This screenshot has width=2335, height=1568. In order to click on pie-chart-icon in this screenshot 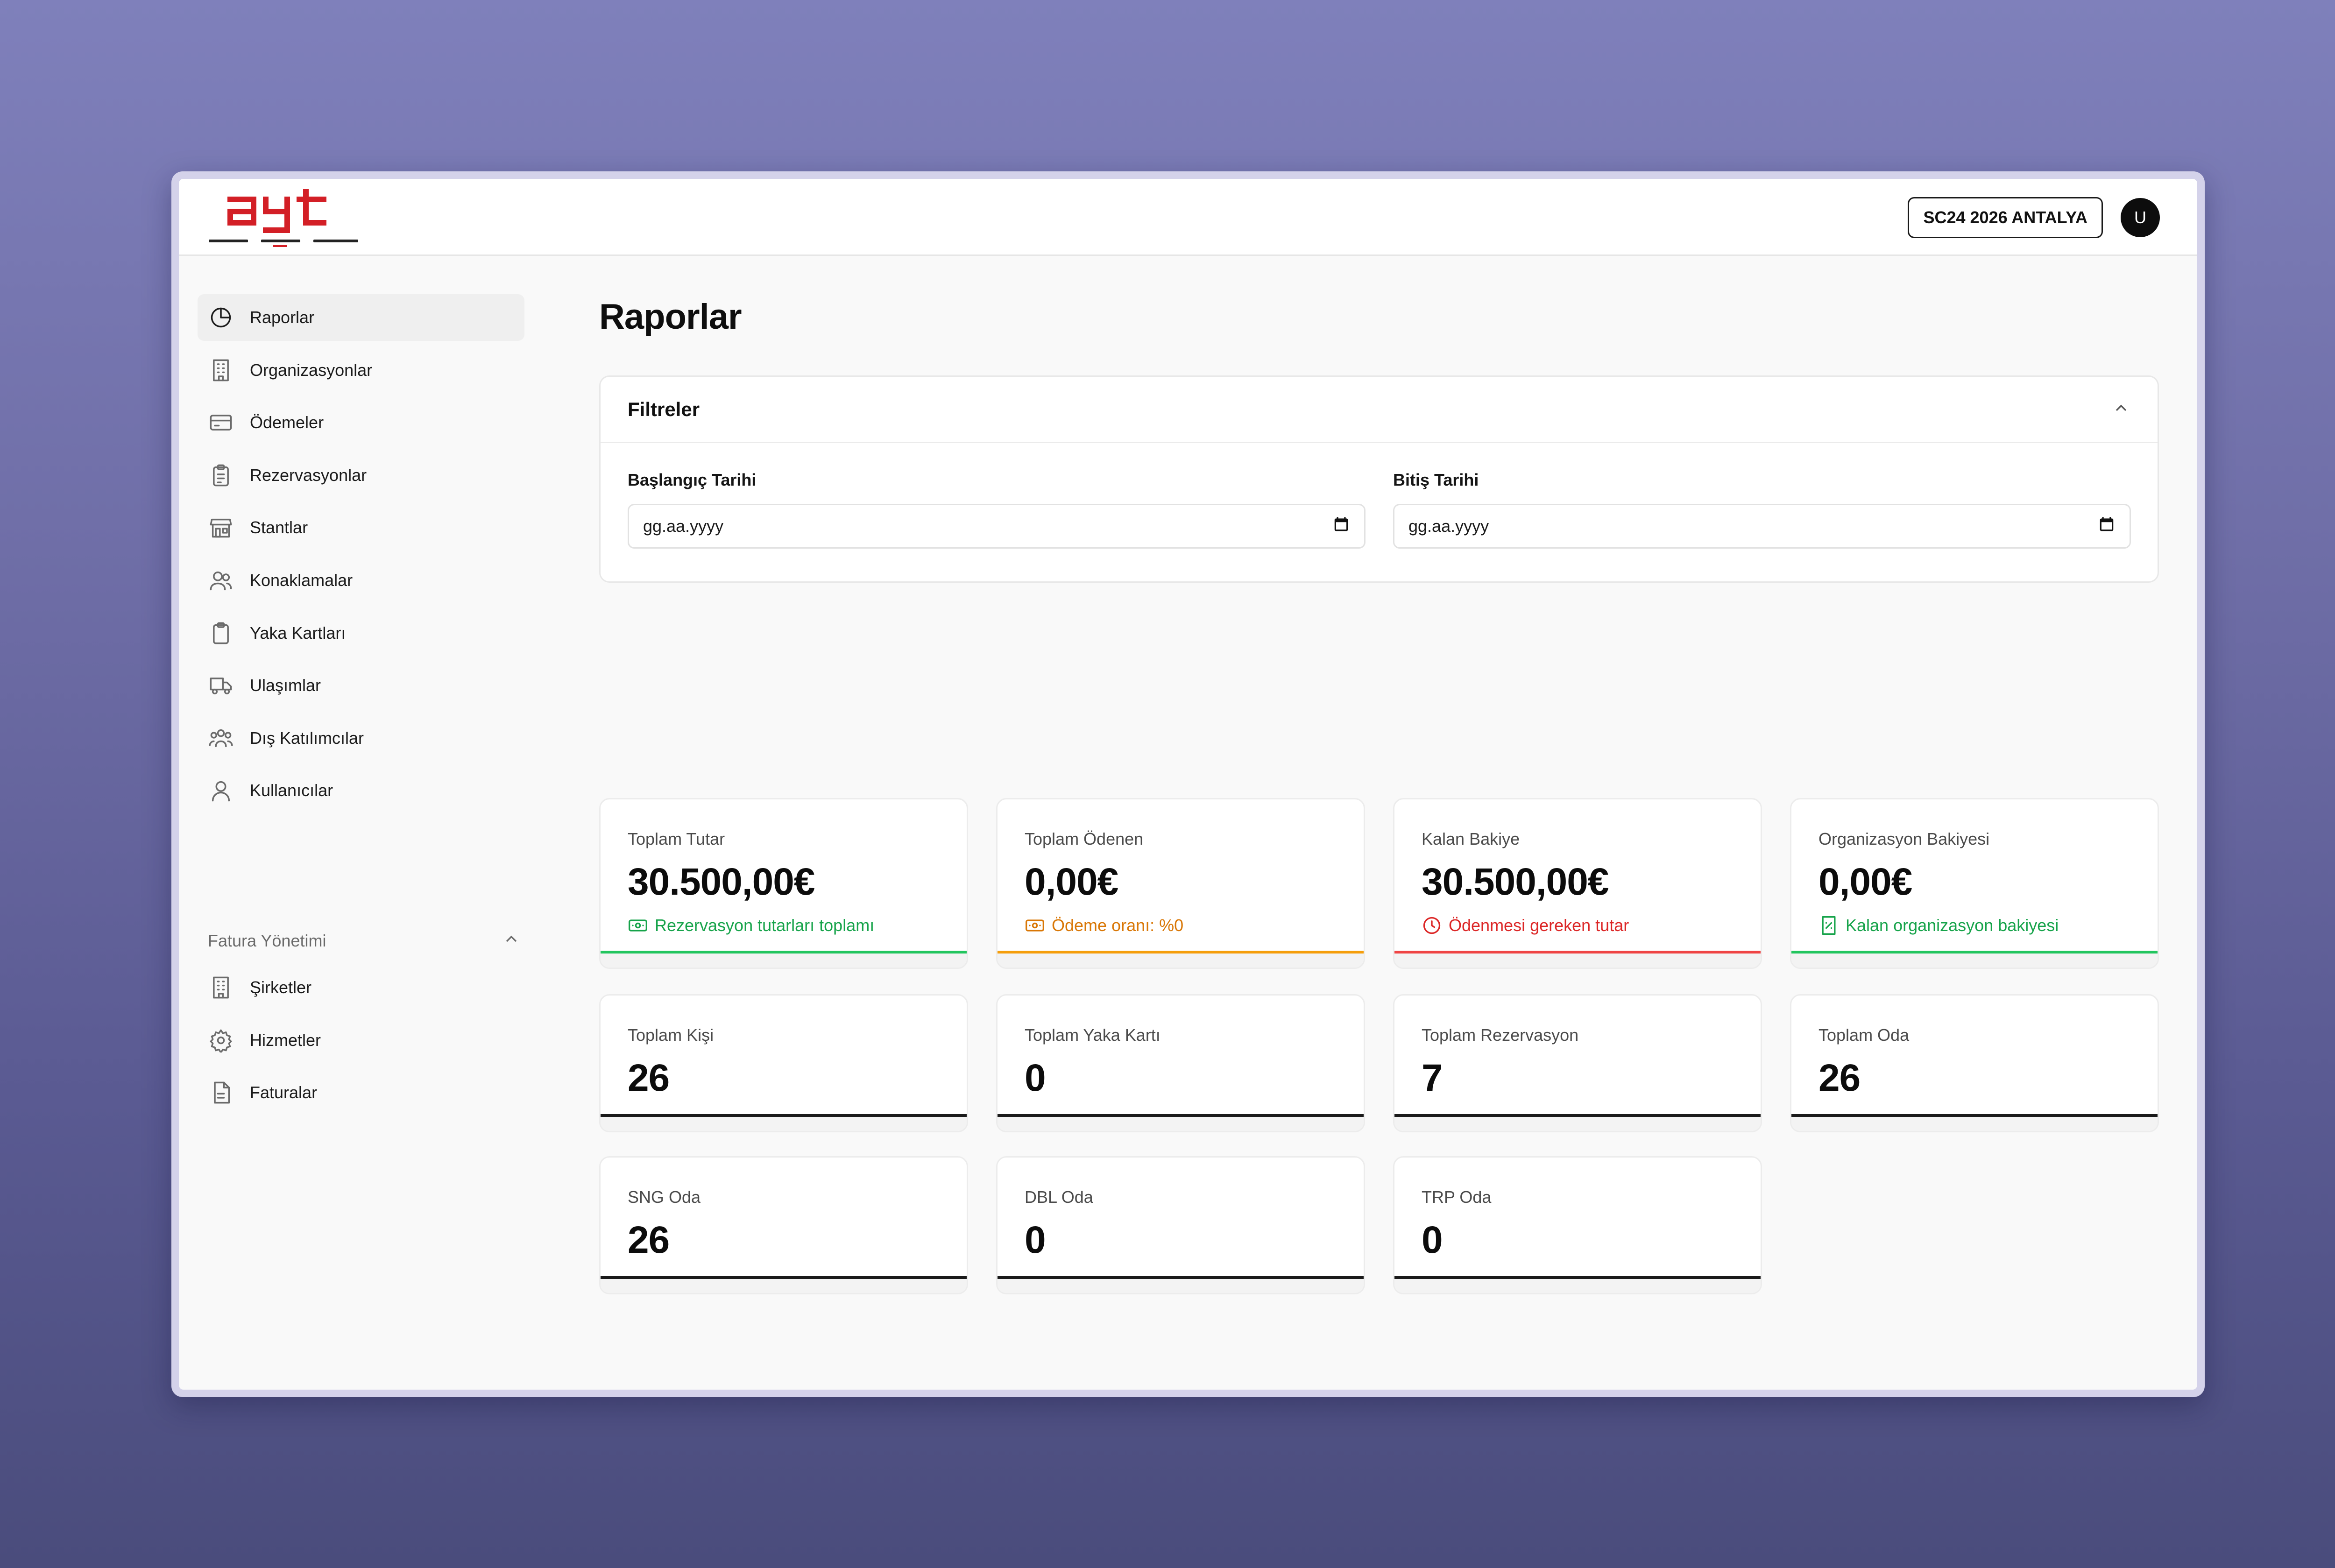, I will do `click(221, 317)`.